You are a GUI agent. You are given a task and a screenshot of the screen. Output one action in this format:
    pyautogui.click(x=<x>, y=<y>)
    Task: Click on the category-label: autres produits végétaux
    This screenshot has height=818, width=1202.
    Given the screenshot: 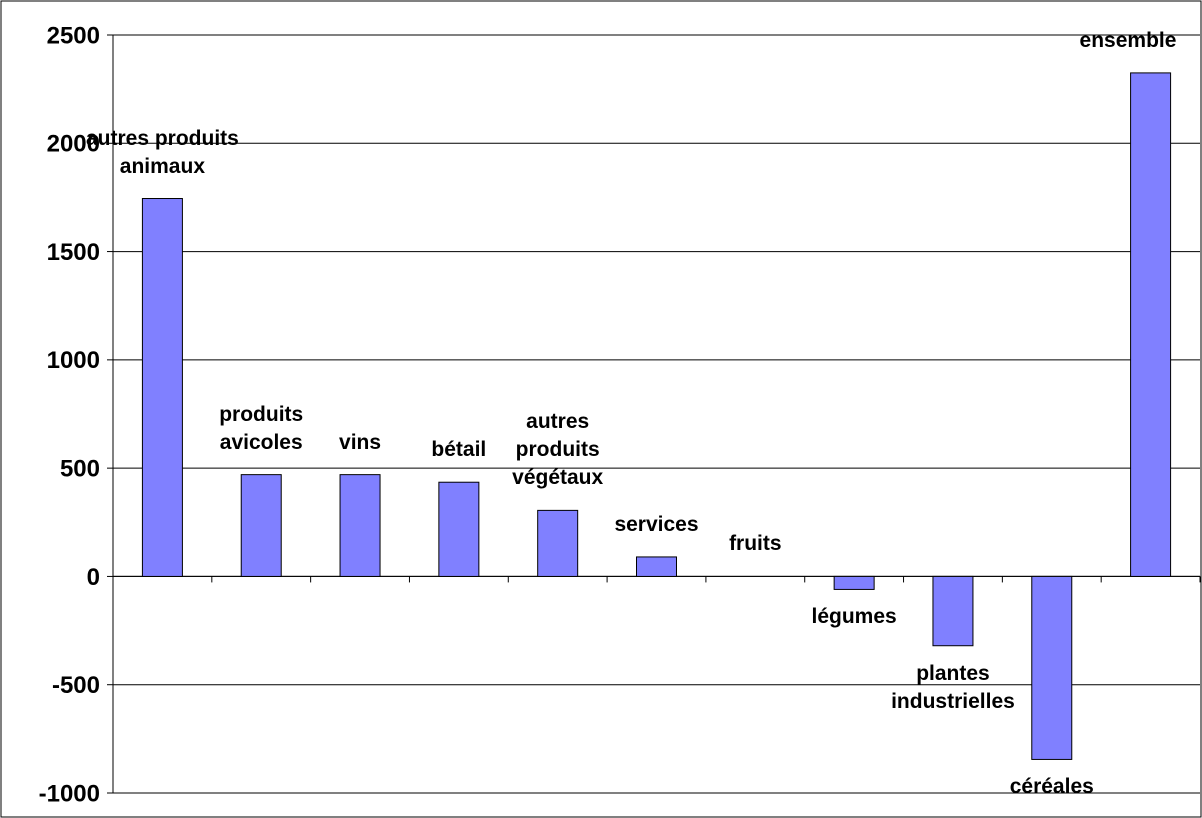 What is the action you would take?
    pyautogui.click(x=558, y=450)
    